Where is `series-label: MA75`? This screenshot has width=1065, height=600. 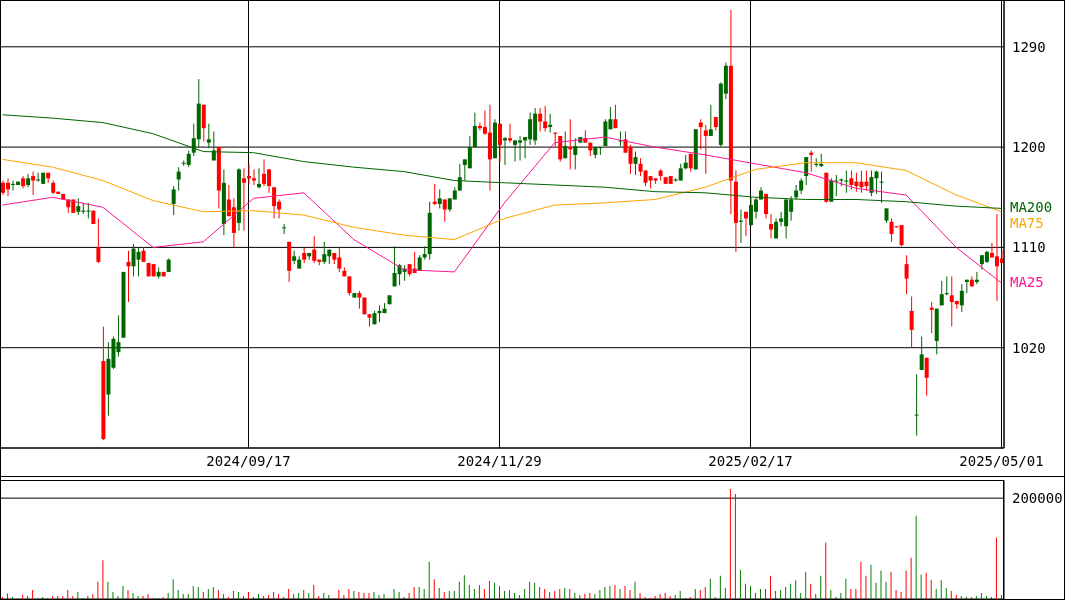 series-label: MA75 is located at coordinates (1027, 223).